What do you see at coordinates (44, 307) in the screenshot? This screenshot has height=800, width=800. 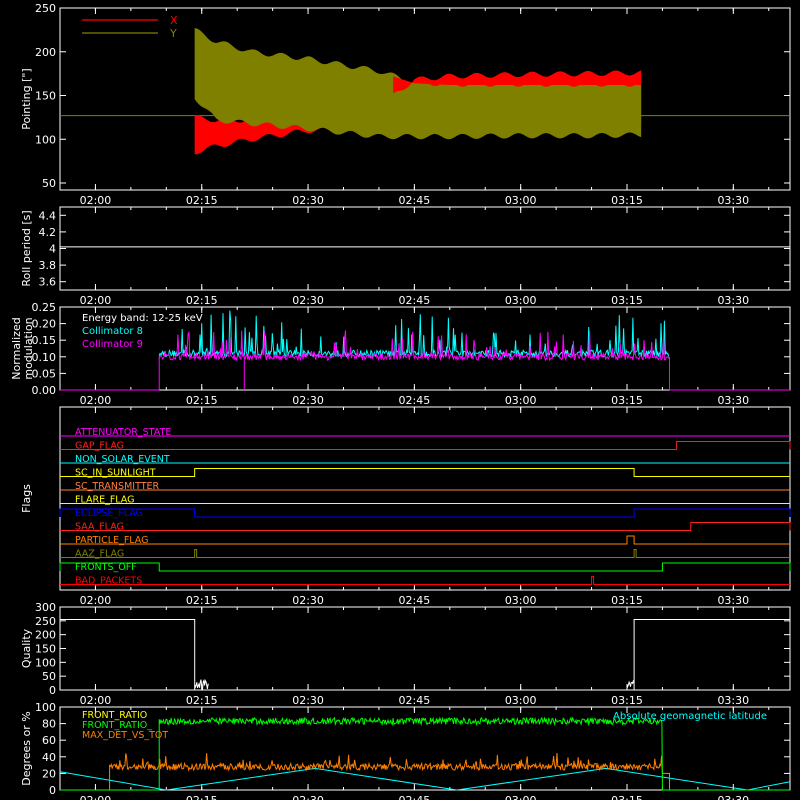 I see `y-tick-label: 0.25` at bounding box center [44, 307].